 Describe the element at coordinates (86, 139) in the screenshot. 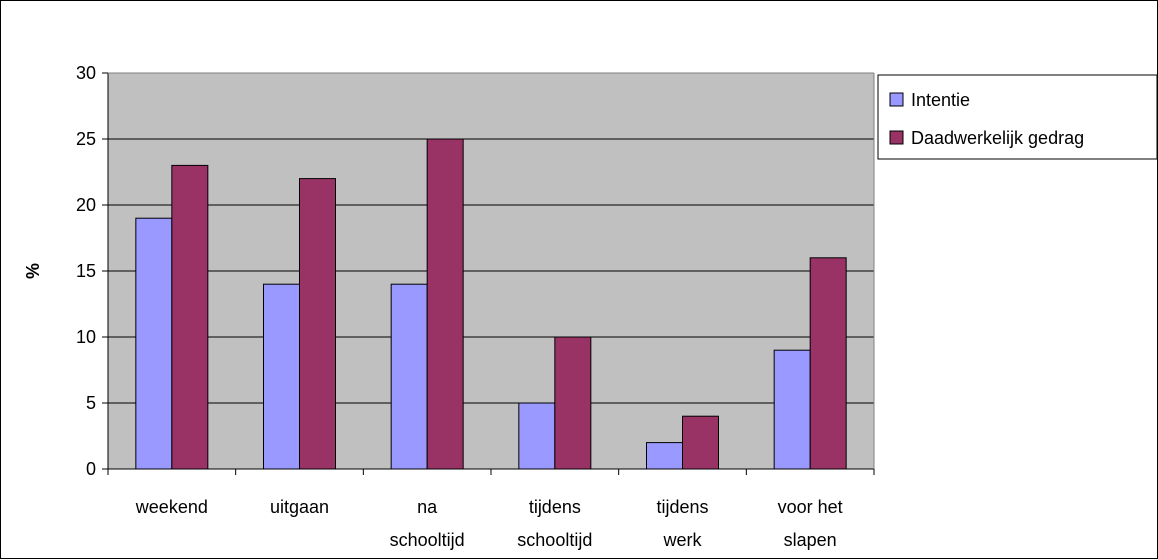

I see `y-tick-label: 25` at that location.